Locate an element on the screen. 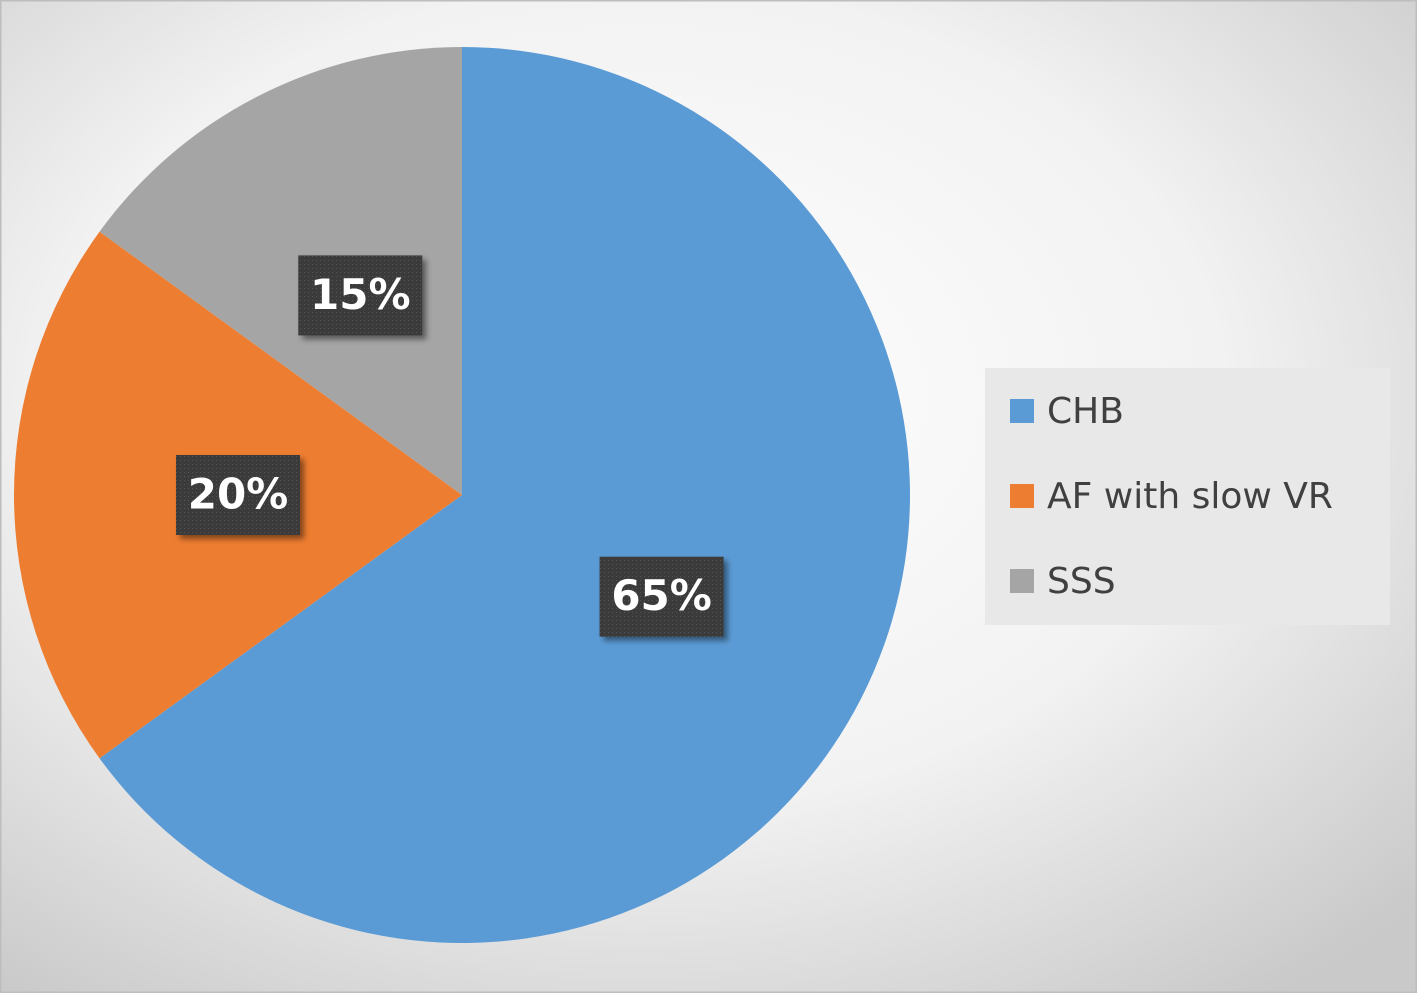 The width and height of the screenshot is (1417, 993). legend-label: CHB is located at coordinates (1085, 411).